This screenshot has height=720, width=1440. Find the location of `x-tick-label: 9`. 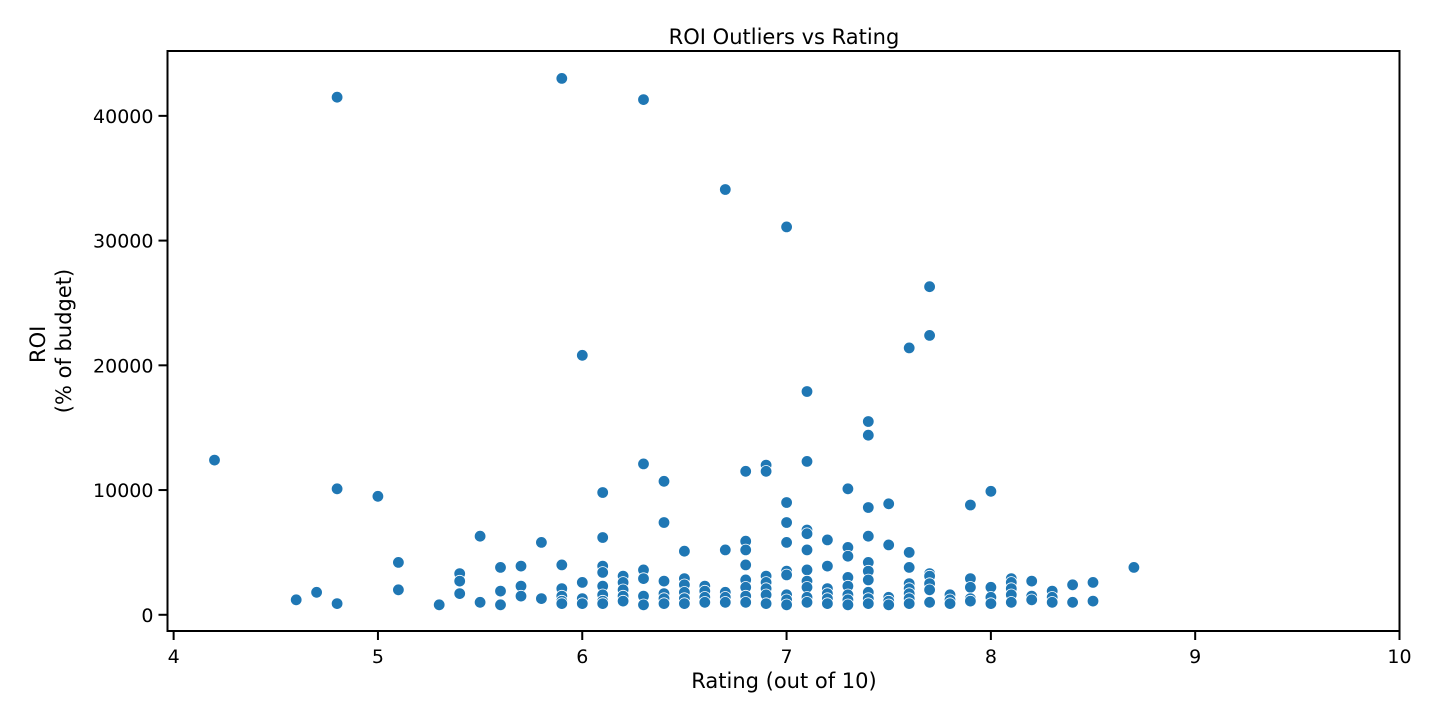

x-tick-label: 9 is located at coordinates (1195, 657).